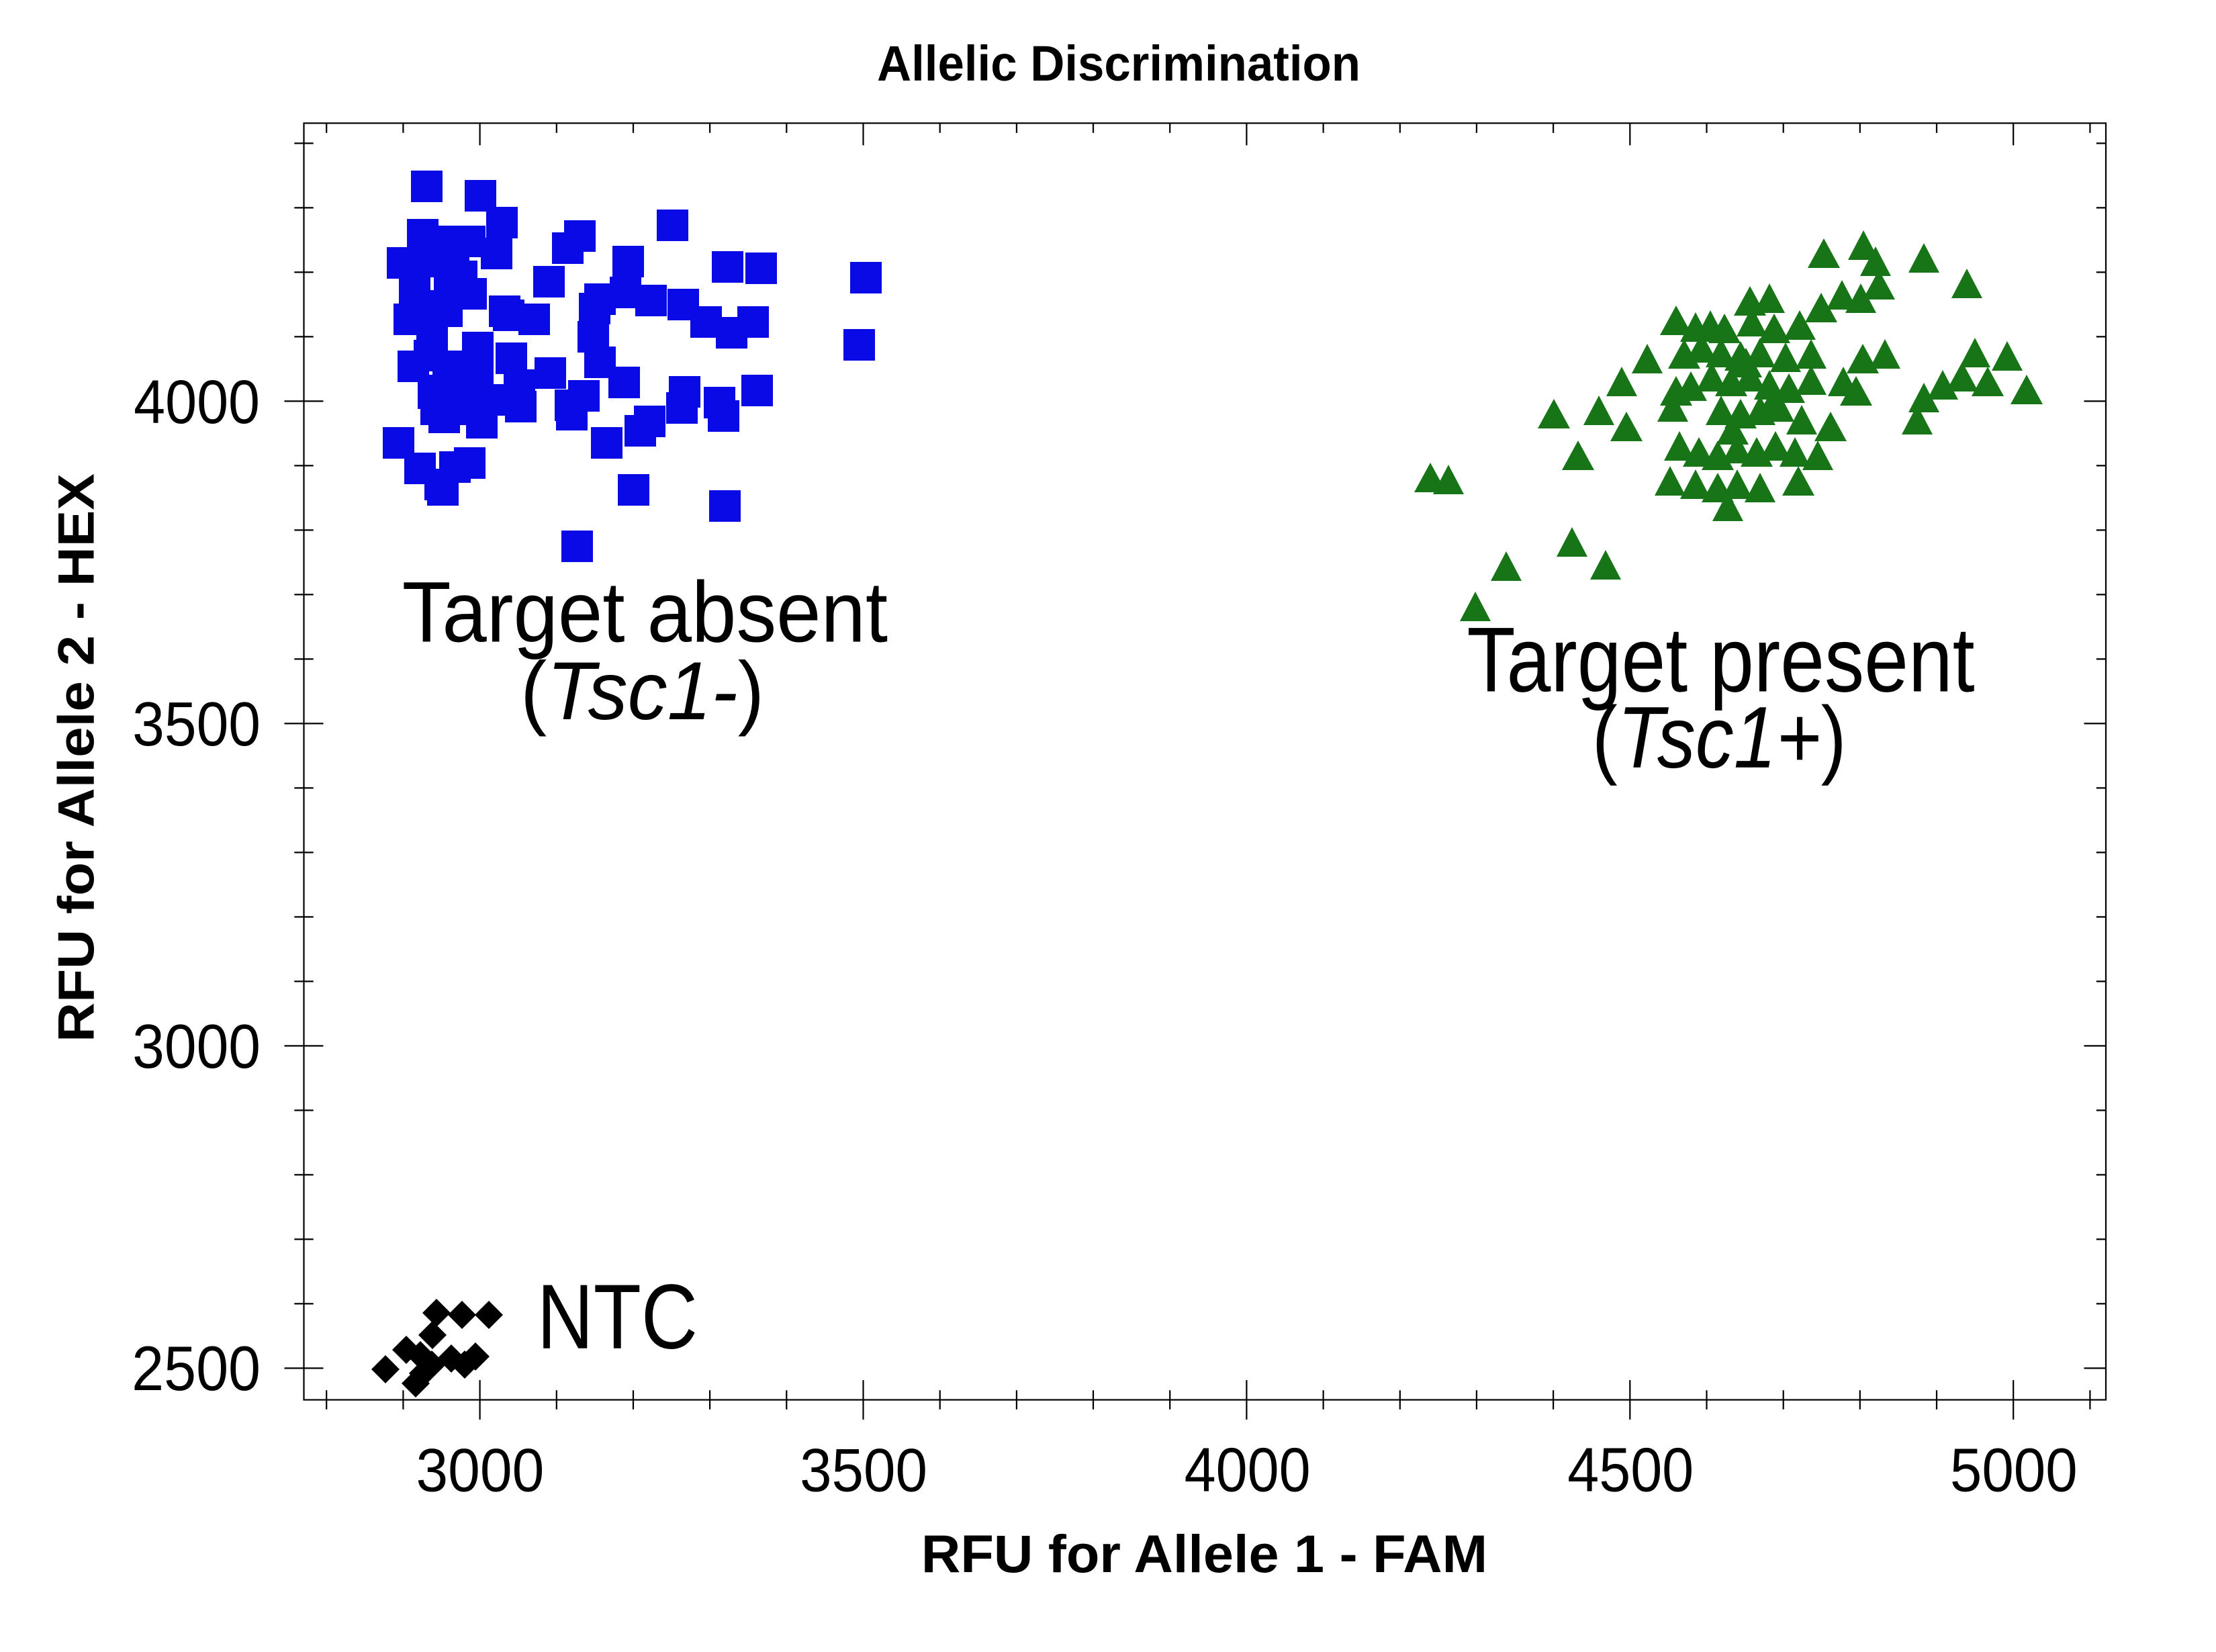 Image resolution: width=2216 pixels, height=1652 pixels. Describe the element at coordinates (1118, 64) in the screenshot. I see `svg-text: Allelic Discrimination` at that location.